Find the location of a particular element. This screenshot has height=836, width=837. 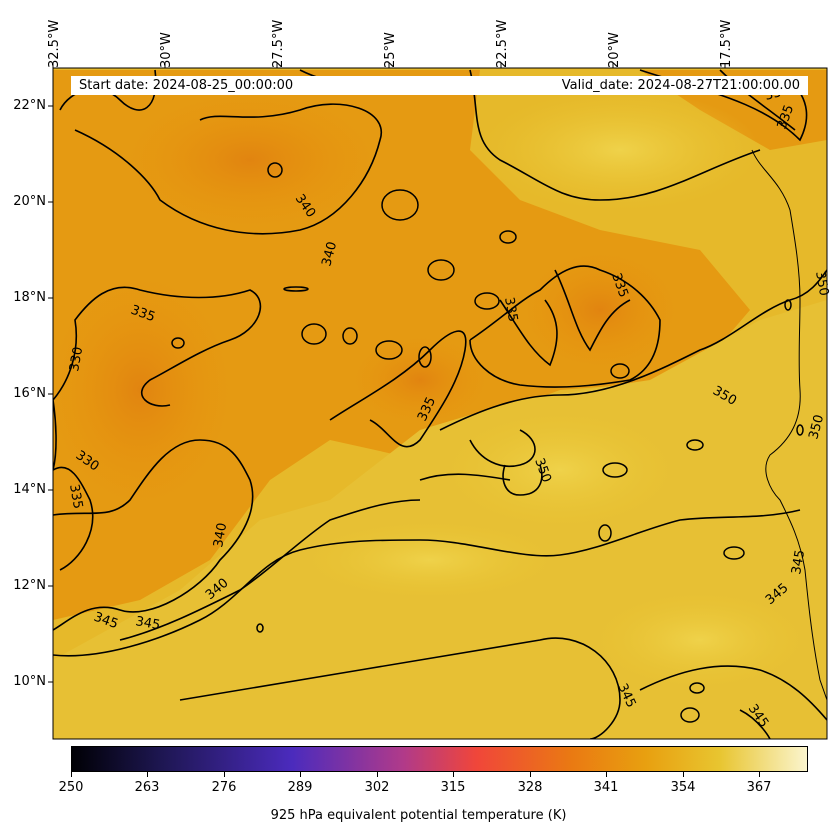

lat-label: 20°N is located at coordinates (29, 201).